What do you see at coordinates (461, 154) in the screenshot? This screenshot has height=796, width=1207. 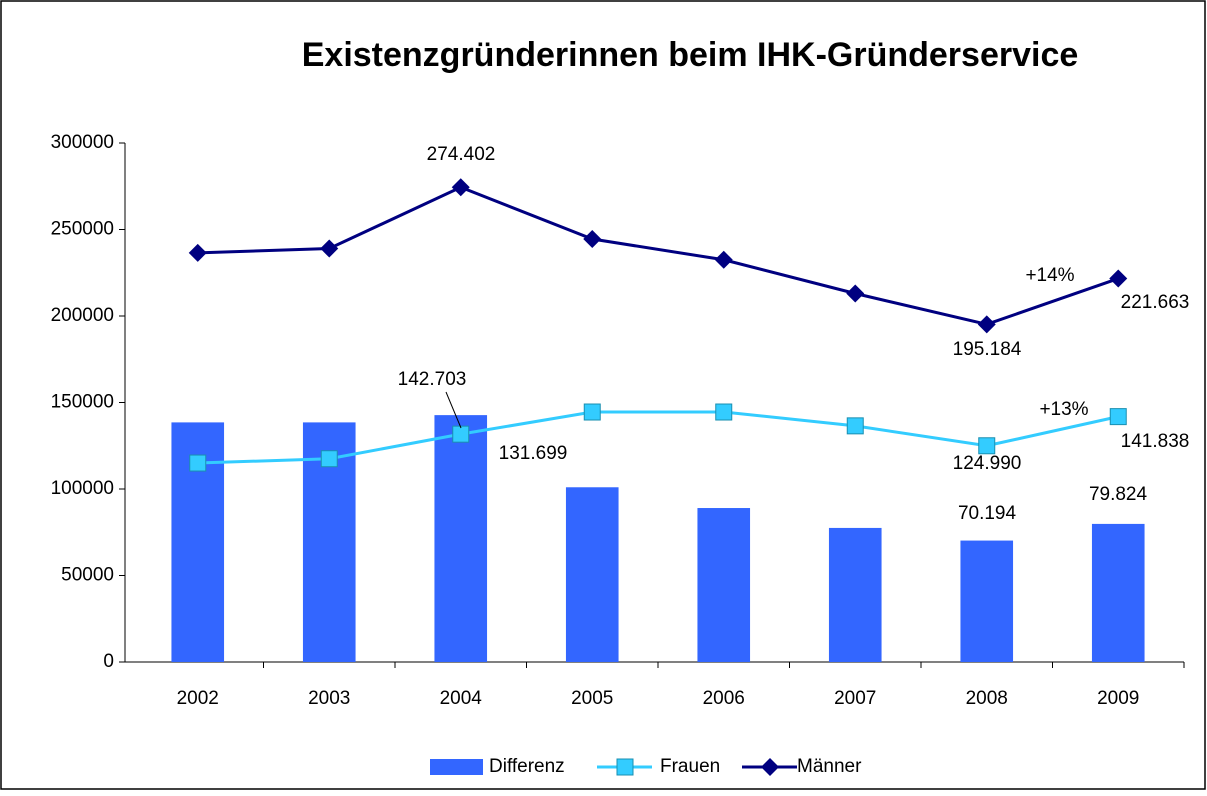 I see `data-label: 274.402` at bounding box center [461, 154].